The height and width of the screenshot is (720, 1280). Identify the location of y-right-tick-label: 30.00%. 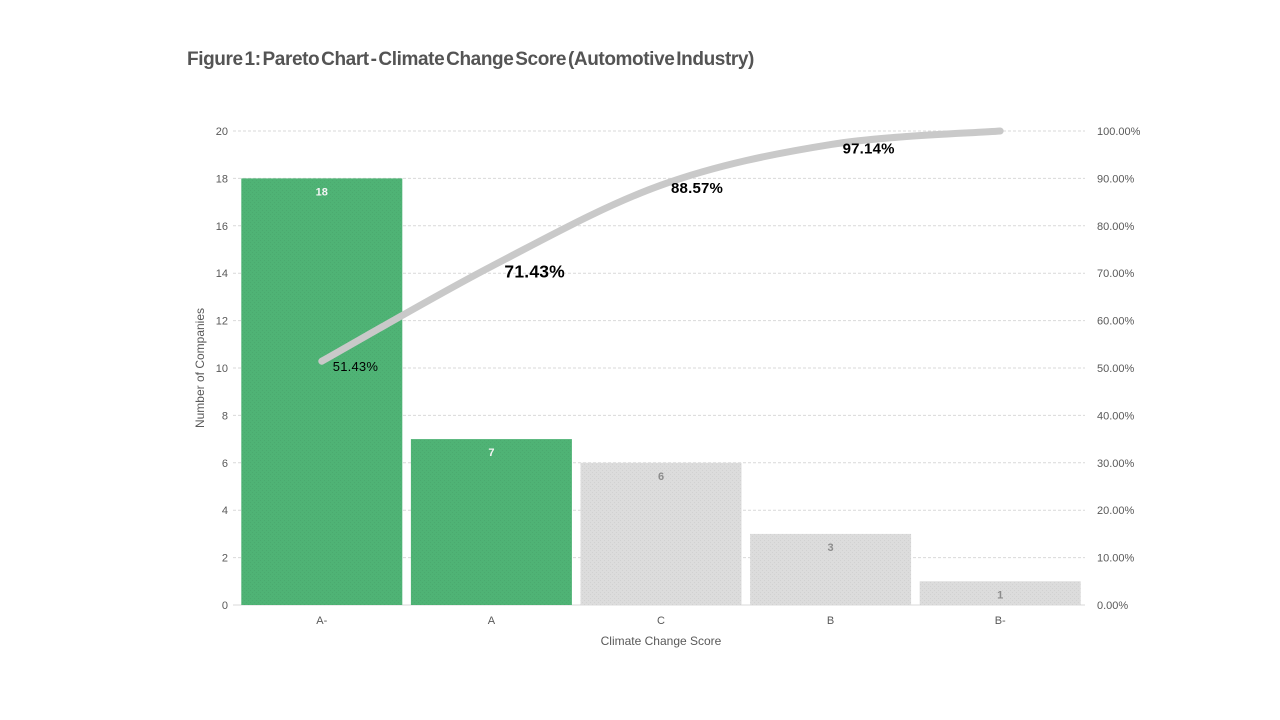
(1116, 464).